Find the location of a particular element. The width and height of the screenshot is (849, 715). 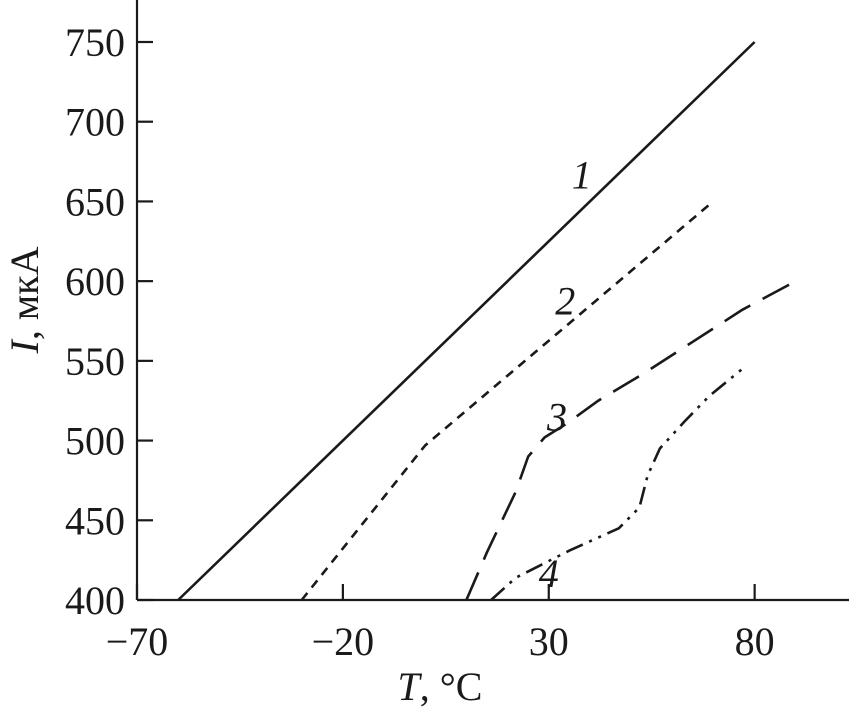

x-axis-unit: , °C is located at coordinates (451, 686).